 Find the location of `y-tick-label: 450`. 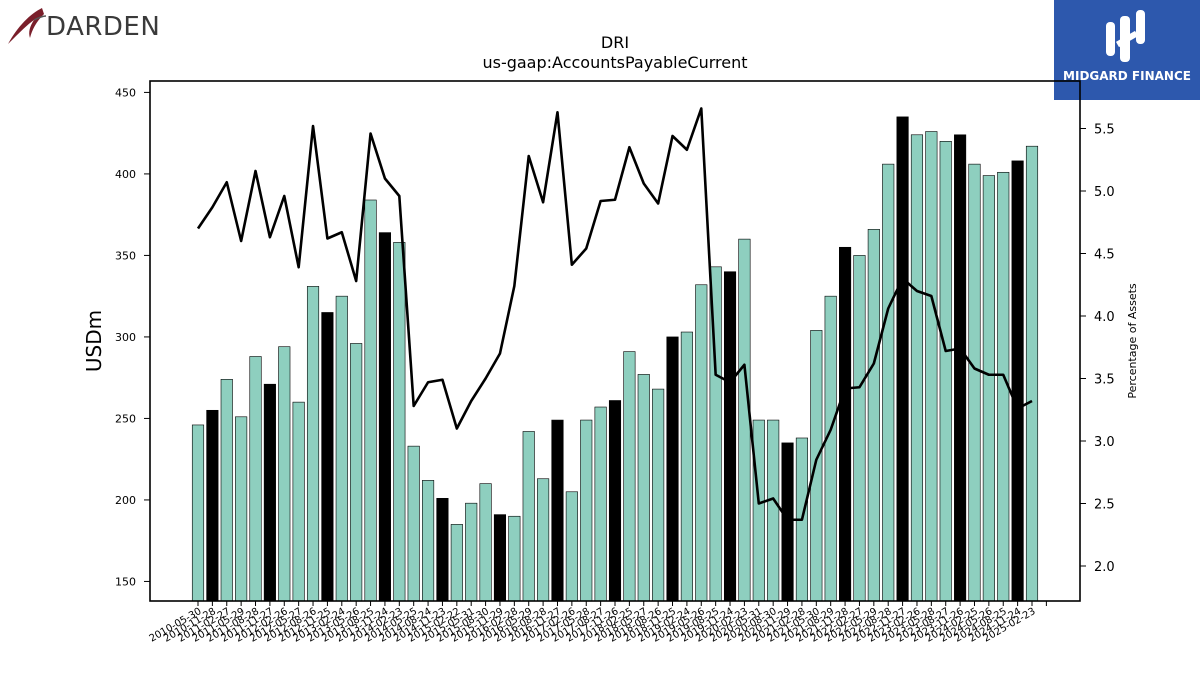

y-tick-label: 450 is located at coordinates (125, 92).